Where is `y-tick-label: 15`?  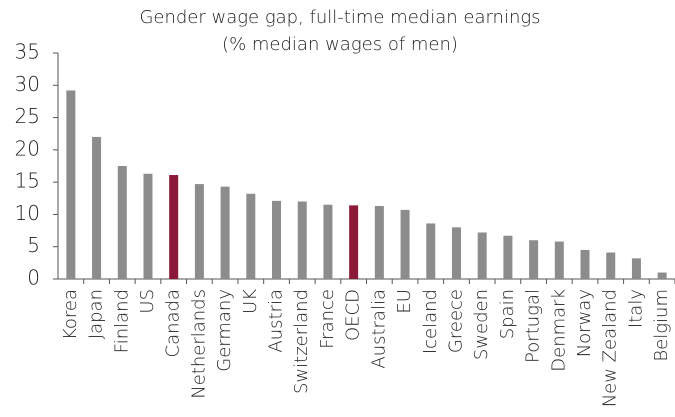
y-tick-label: 15 is located at coordinates (27, 181).